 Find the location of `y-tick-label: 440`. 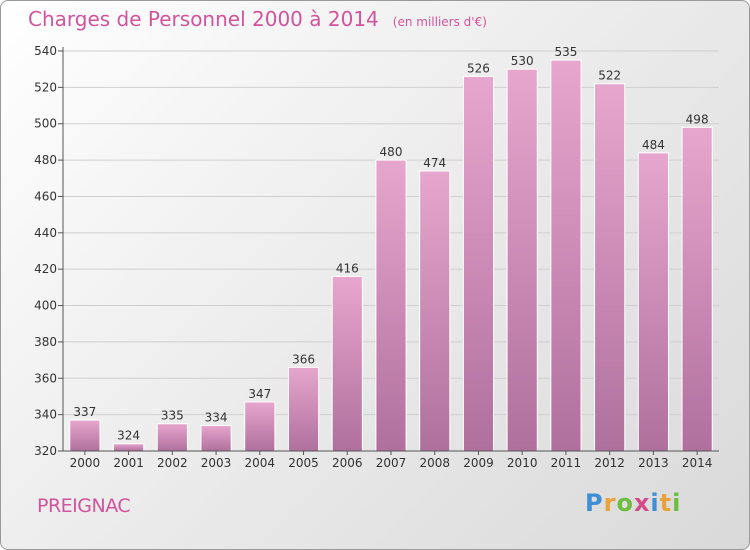

y-tick-label: 440 is located at coordinates (45, 233).